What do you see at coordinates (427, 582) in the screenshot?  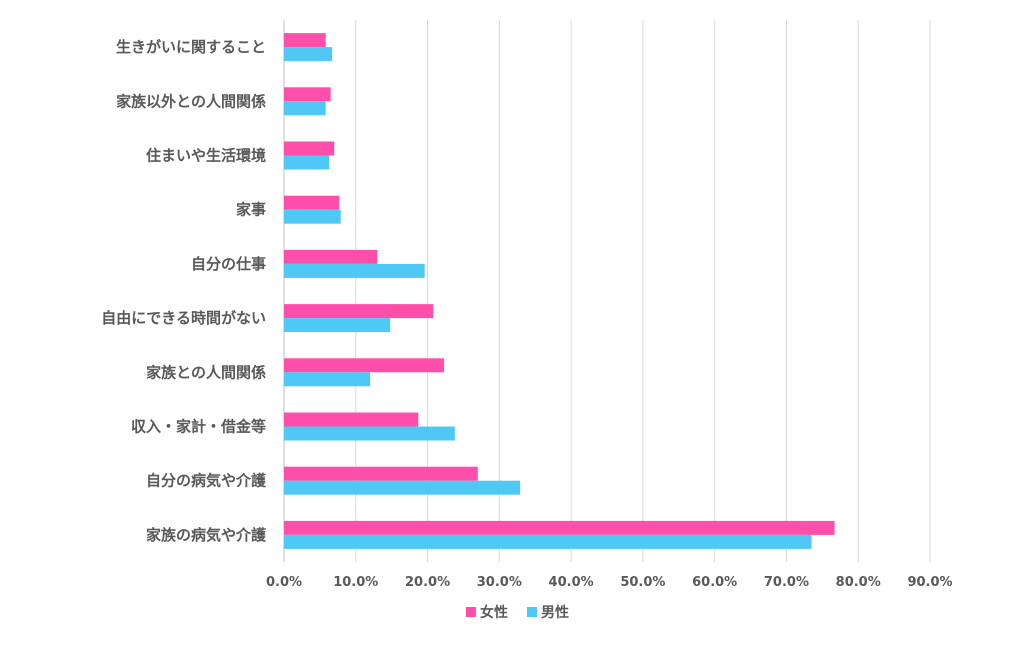 I see `x-tick-label: 20.0%` at bounding box center [427, 582].